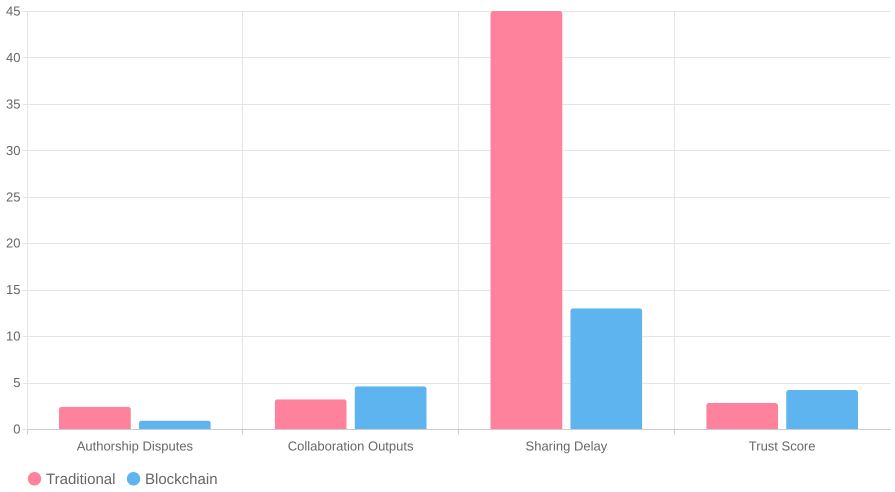 The width and height of the screenshot is (895, 492). Describe the element at coordinates (81, 479) in the screenshot. I see `legend-label: Traditional` at that location.